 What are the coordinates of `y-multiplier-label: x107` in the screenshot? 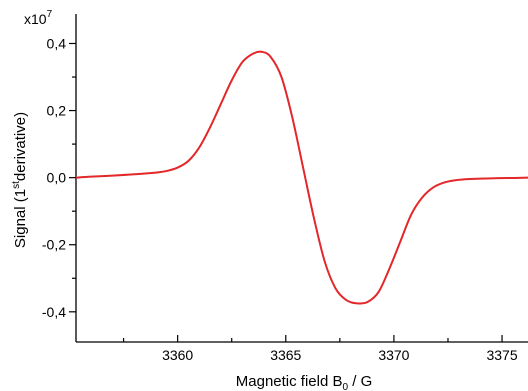 It's located at (38, 18).